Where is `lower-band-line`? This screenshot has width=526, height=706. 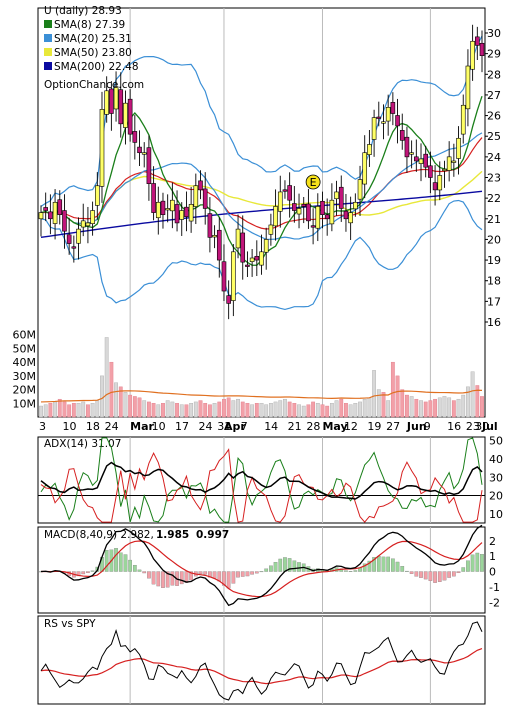 lower-band-line is located at coordinates (261, 255).